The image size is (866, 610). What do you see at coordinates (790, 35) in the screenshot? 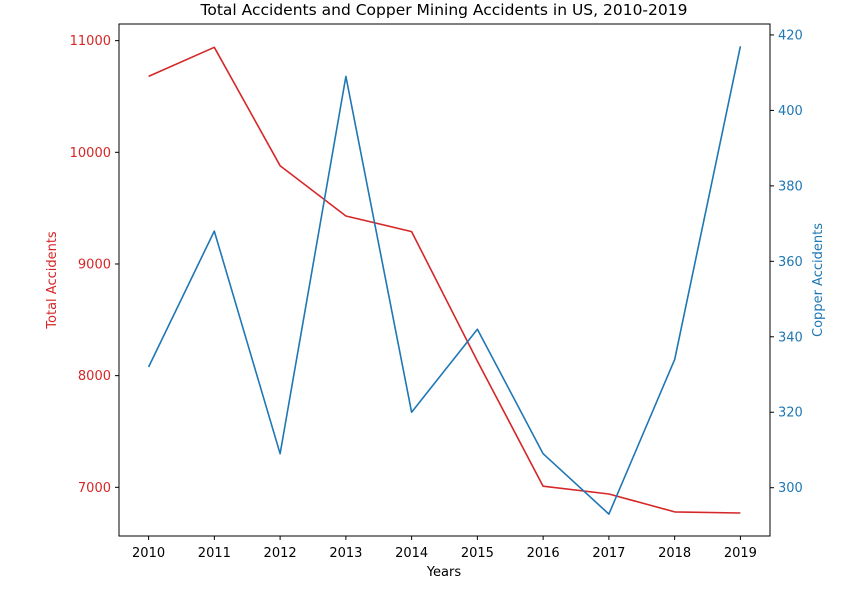
I see `right-y-tick-label: 420` at bounding box center [790, 35].